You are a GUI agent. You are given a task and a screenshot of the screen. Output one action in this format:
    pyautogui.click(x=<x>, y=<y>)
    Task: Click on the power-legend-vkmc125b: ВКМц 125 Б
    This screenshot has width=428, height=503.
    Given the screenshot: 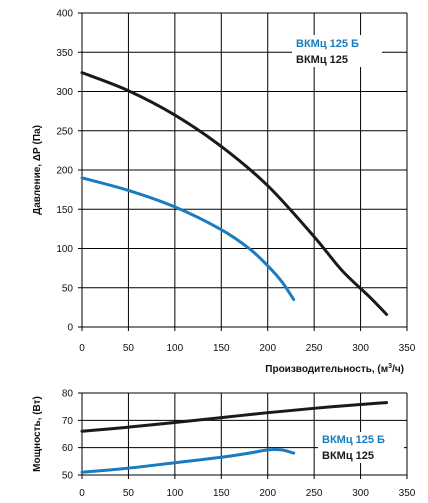 What is the action you would take?
    pyautogui.click(x=353, y=440)
    